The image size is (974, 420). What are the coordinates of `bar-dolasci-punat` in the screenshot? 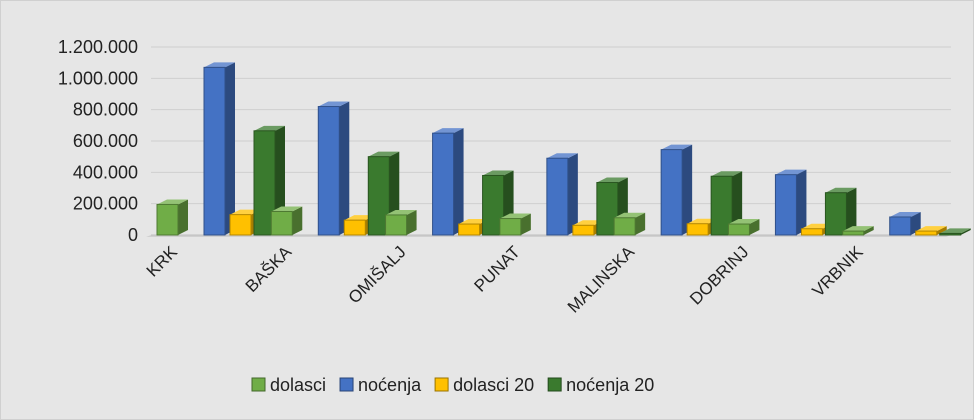 It's located at (515, 224).